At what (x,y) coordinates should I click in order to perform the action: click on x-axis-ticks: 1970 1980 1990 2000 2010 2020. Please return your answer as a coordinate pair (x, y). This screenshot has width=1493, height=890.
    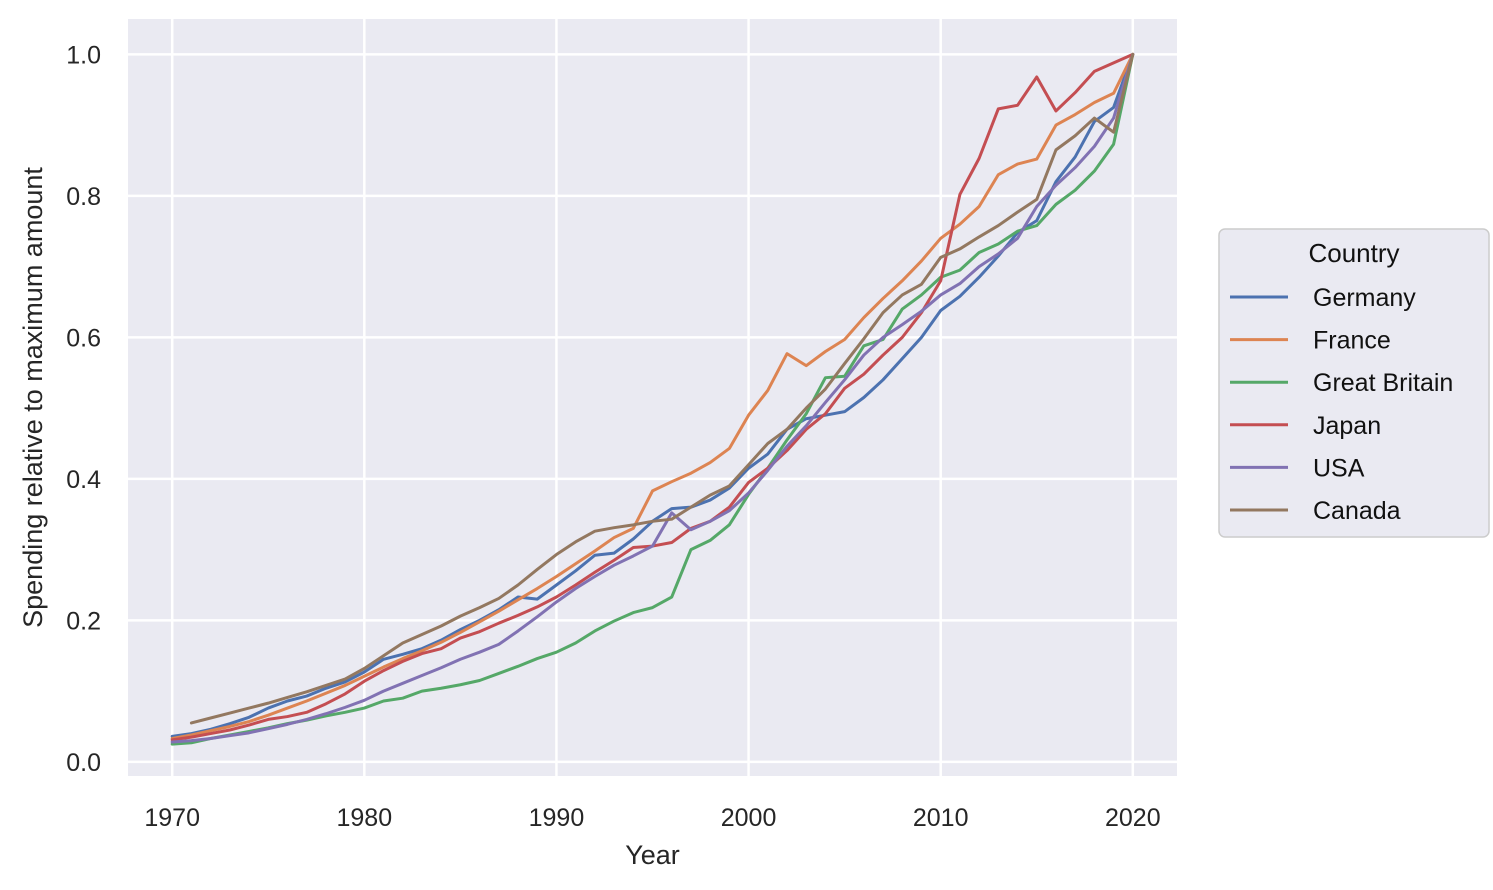
    Looking at the image, I should click on (652, 818).